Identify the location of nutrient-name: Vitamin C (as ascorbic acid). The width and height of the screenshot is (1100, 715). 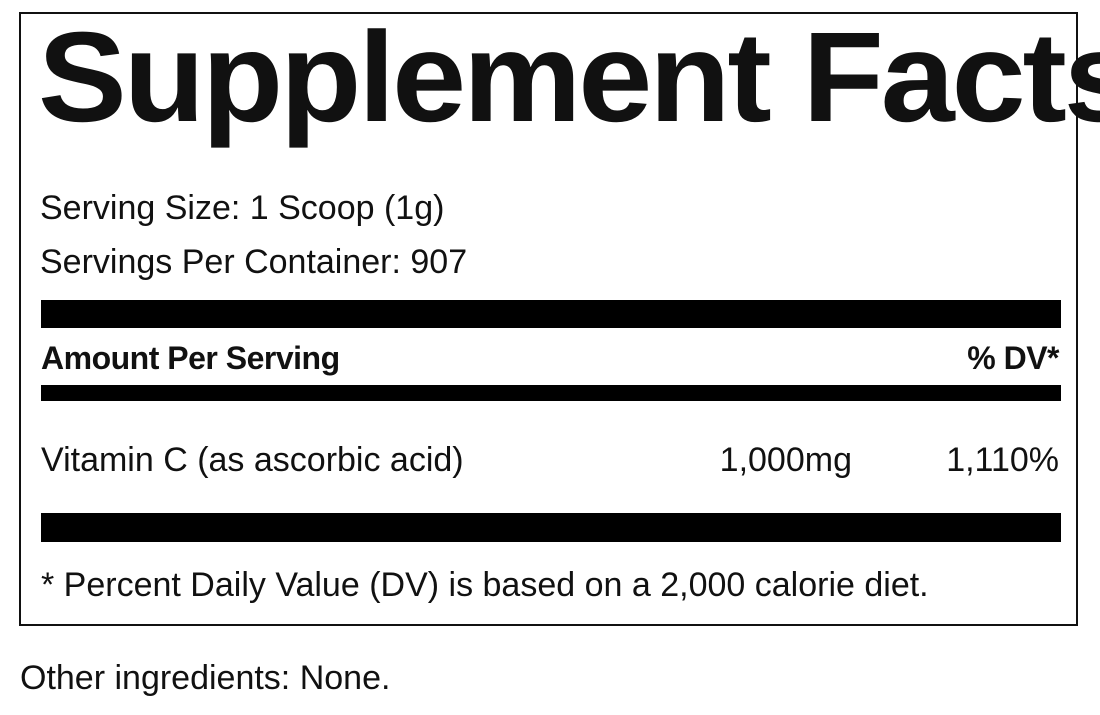
(252, 460).